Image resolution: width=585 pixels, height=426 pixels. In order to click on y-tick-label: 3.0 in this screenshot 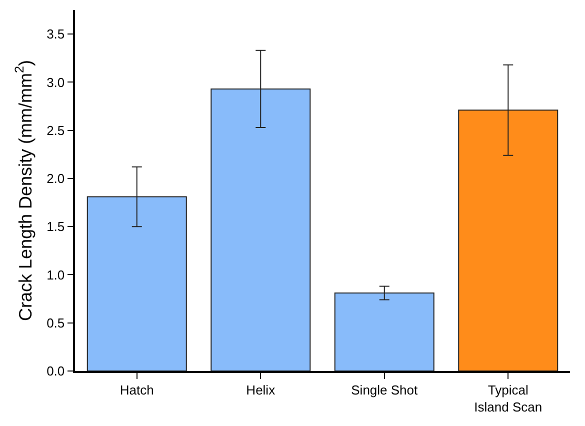, I will do `click(55, 82)`.